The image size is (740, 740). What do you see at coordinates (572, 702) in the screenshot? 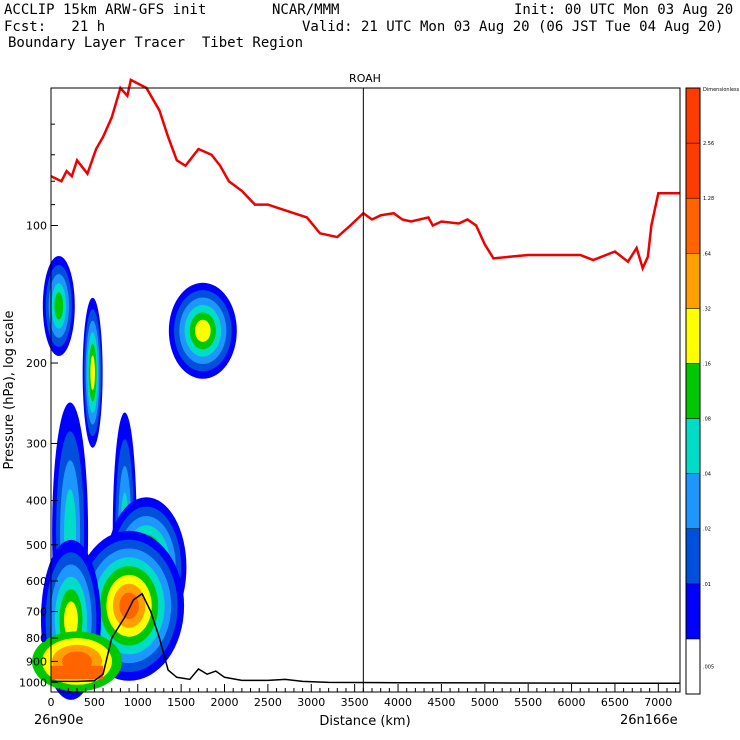
I see `x-tick-label-6000: 6000` at bounding box center [572, 702].